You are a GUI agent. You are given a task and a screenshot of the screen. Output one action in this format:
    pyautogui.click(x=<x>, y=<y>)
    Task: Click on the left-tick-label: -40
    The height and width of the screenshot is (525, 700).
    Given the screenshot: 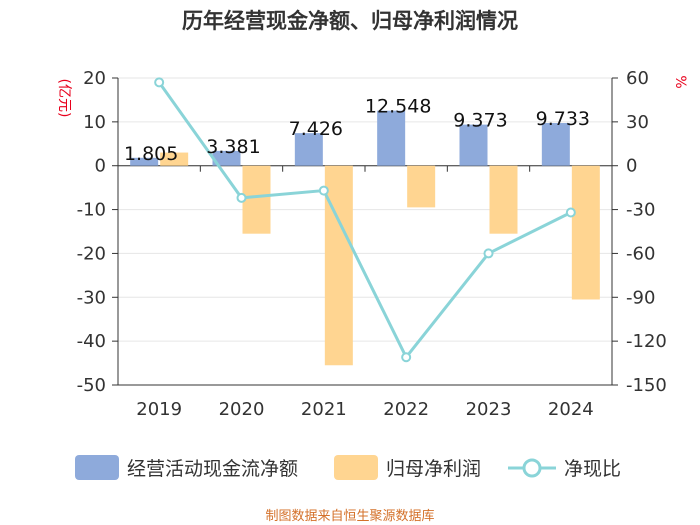 What is the action you would take?
    pyautogui.click(x=91, y=341)
    